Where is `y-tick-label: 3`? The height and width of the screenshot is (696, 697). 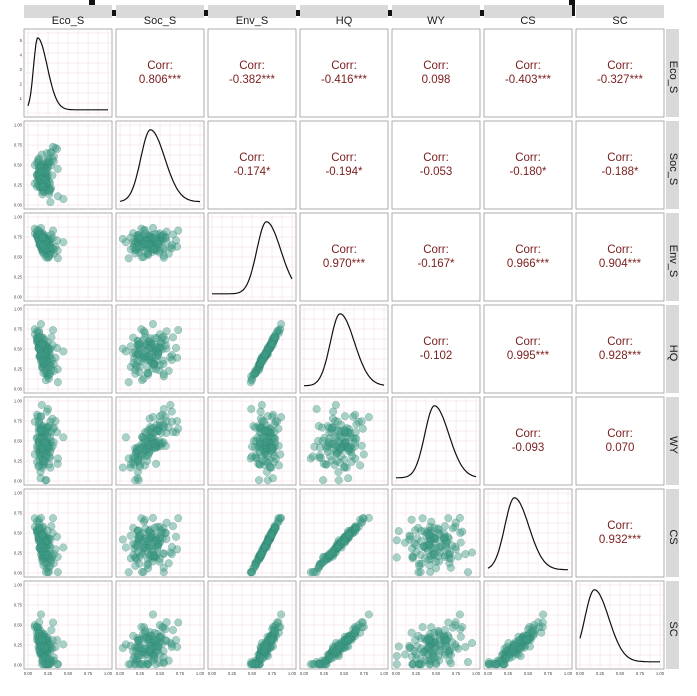
y-tick-label: 3 is located at coordinates (21, 69).